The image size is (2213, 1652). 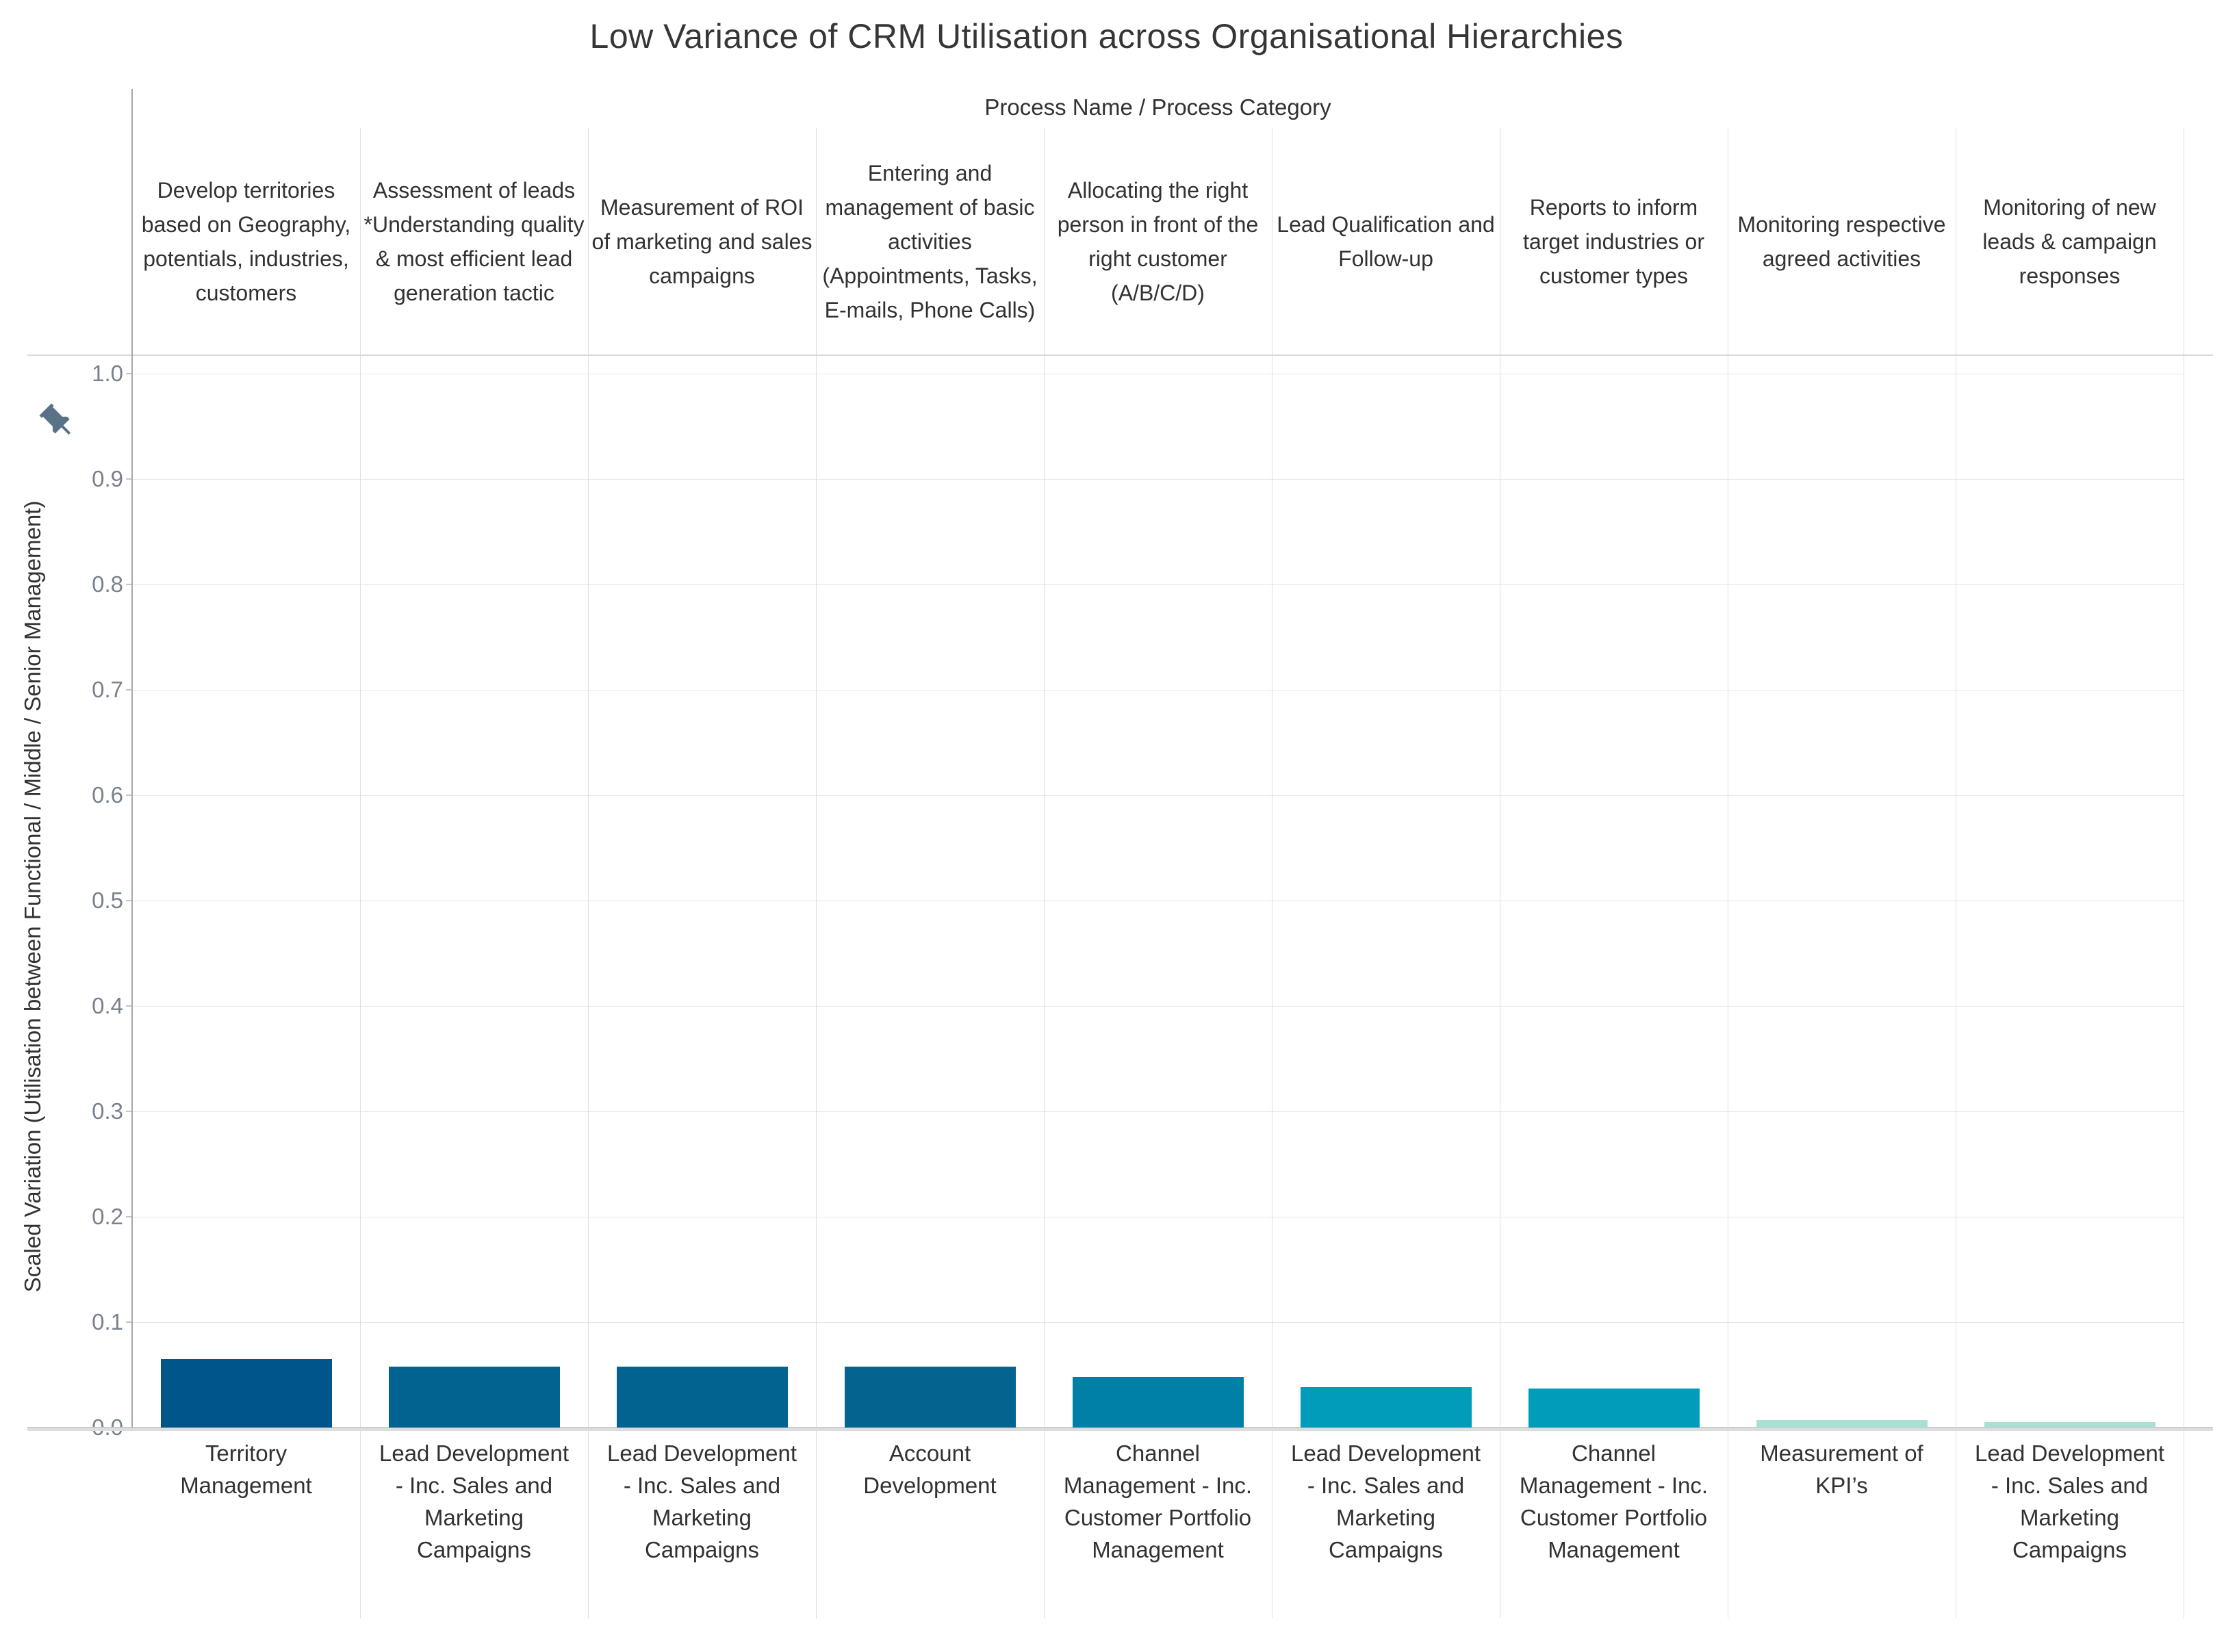 I want to click on y-tick-label: 0.3, so click(x=107, y=1111).